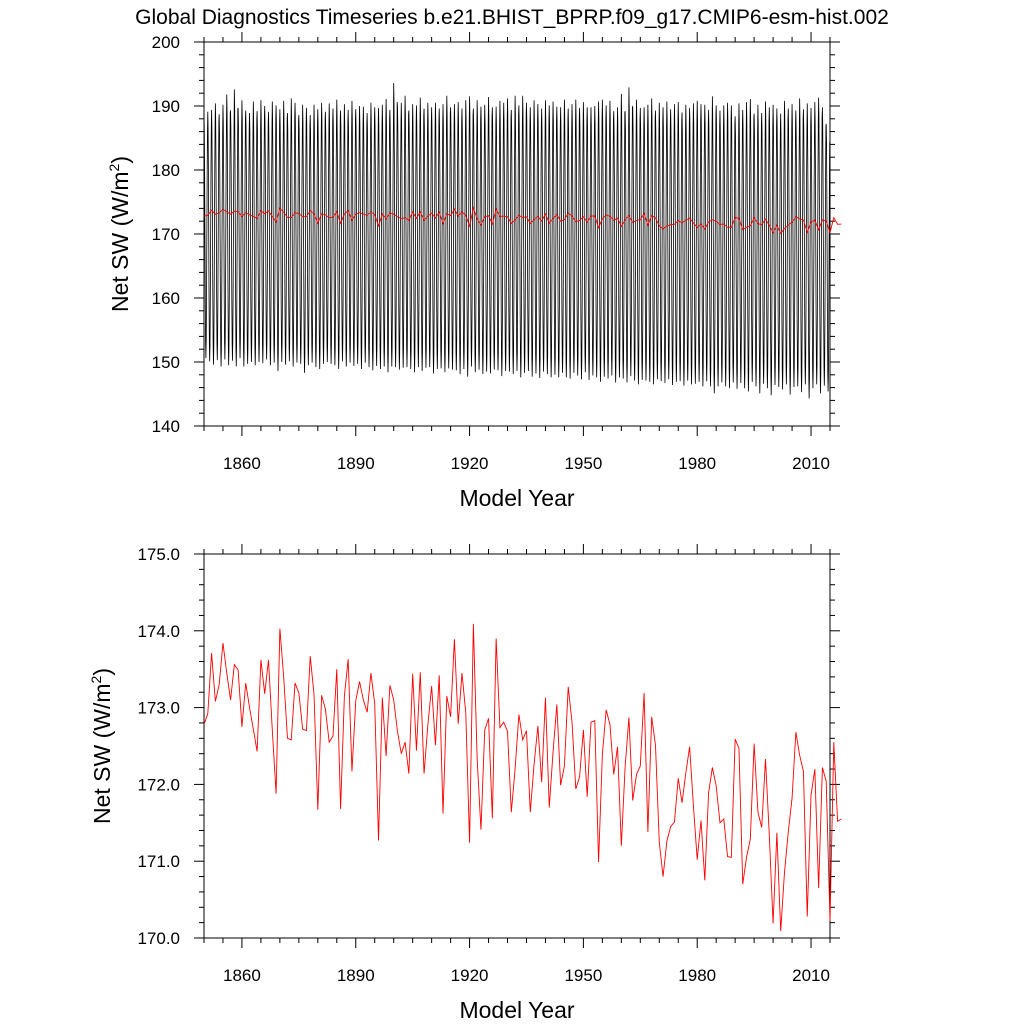 The image size is (1024, 1024). What do you see at coordinates (166, 42) in the screenshot?
I see `y-tick-label: 200` at bounding box center [166, 42].